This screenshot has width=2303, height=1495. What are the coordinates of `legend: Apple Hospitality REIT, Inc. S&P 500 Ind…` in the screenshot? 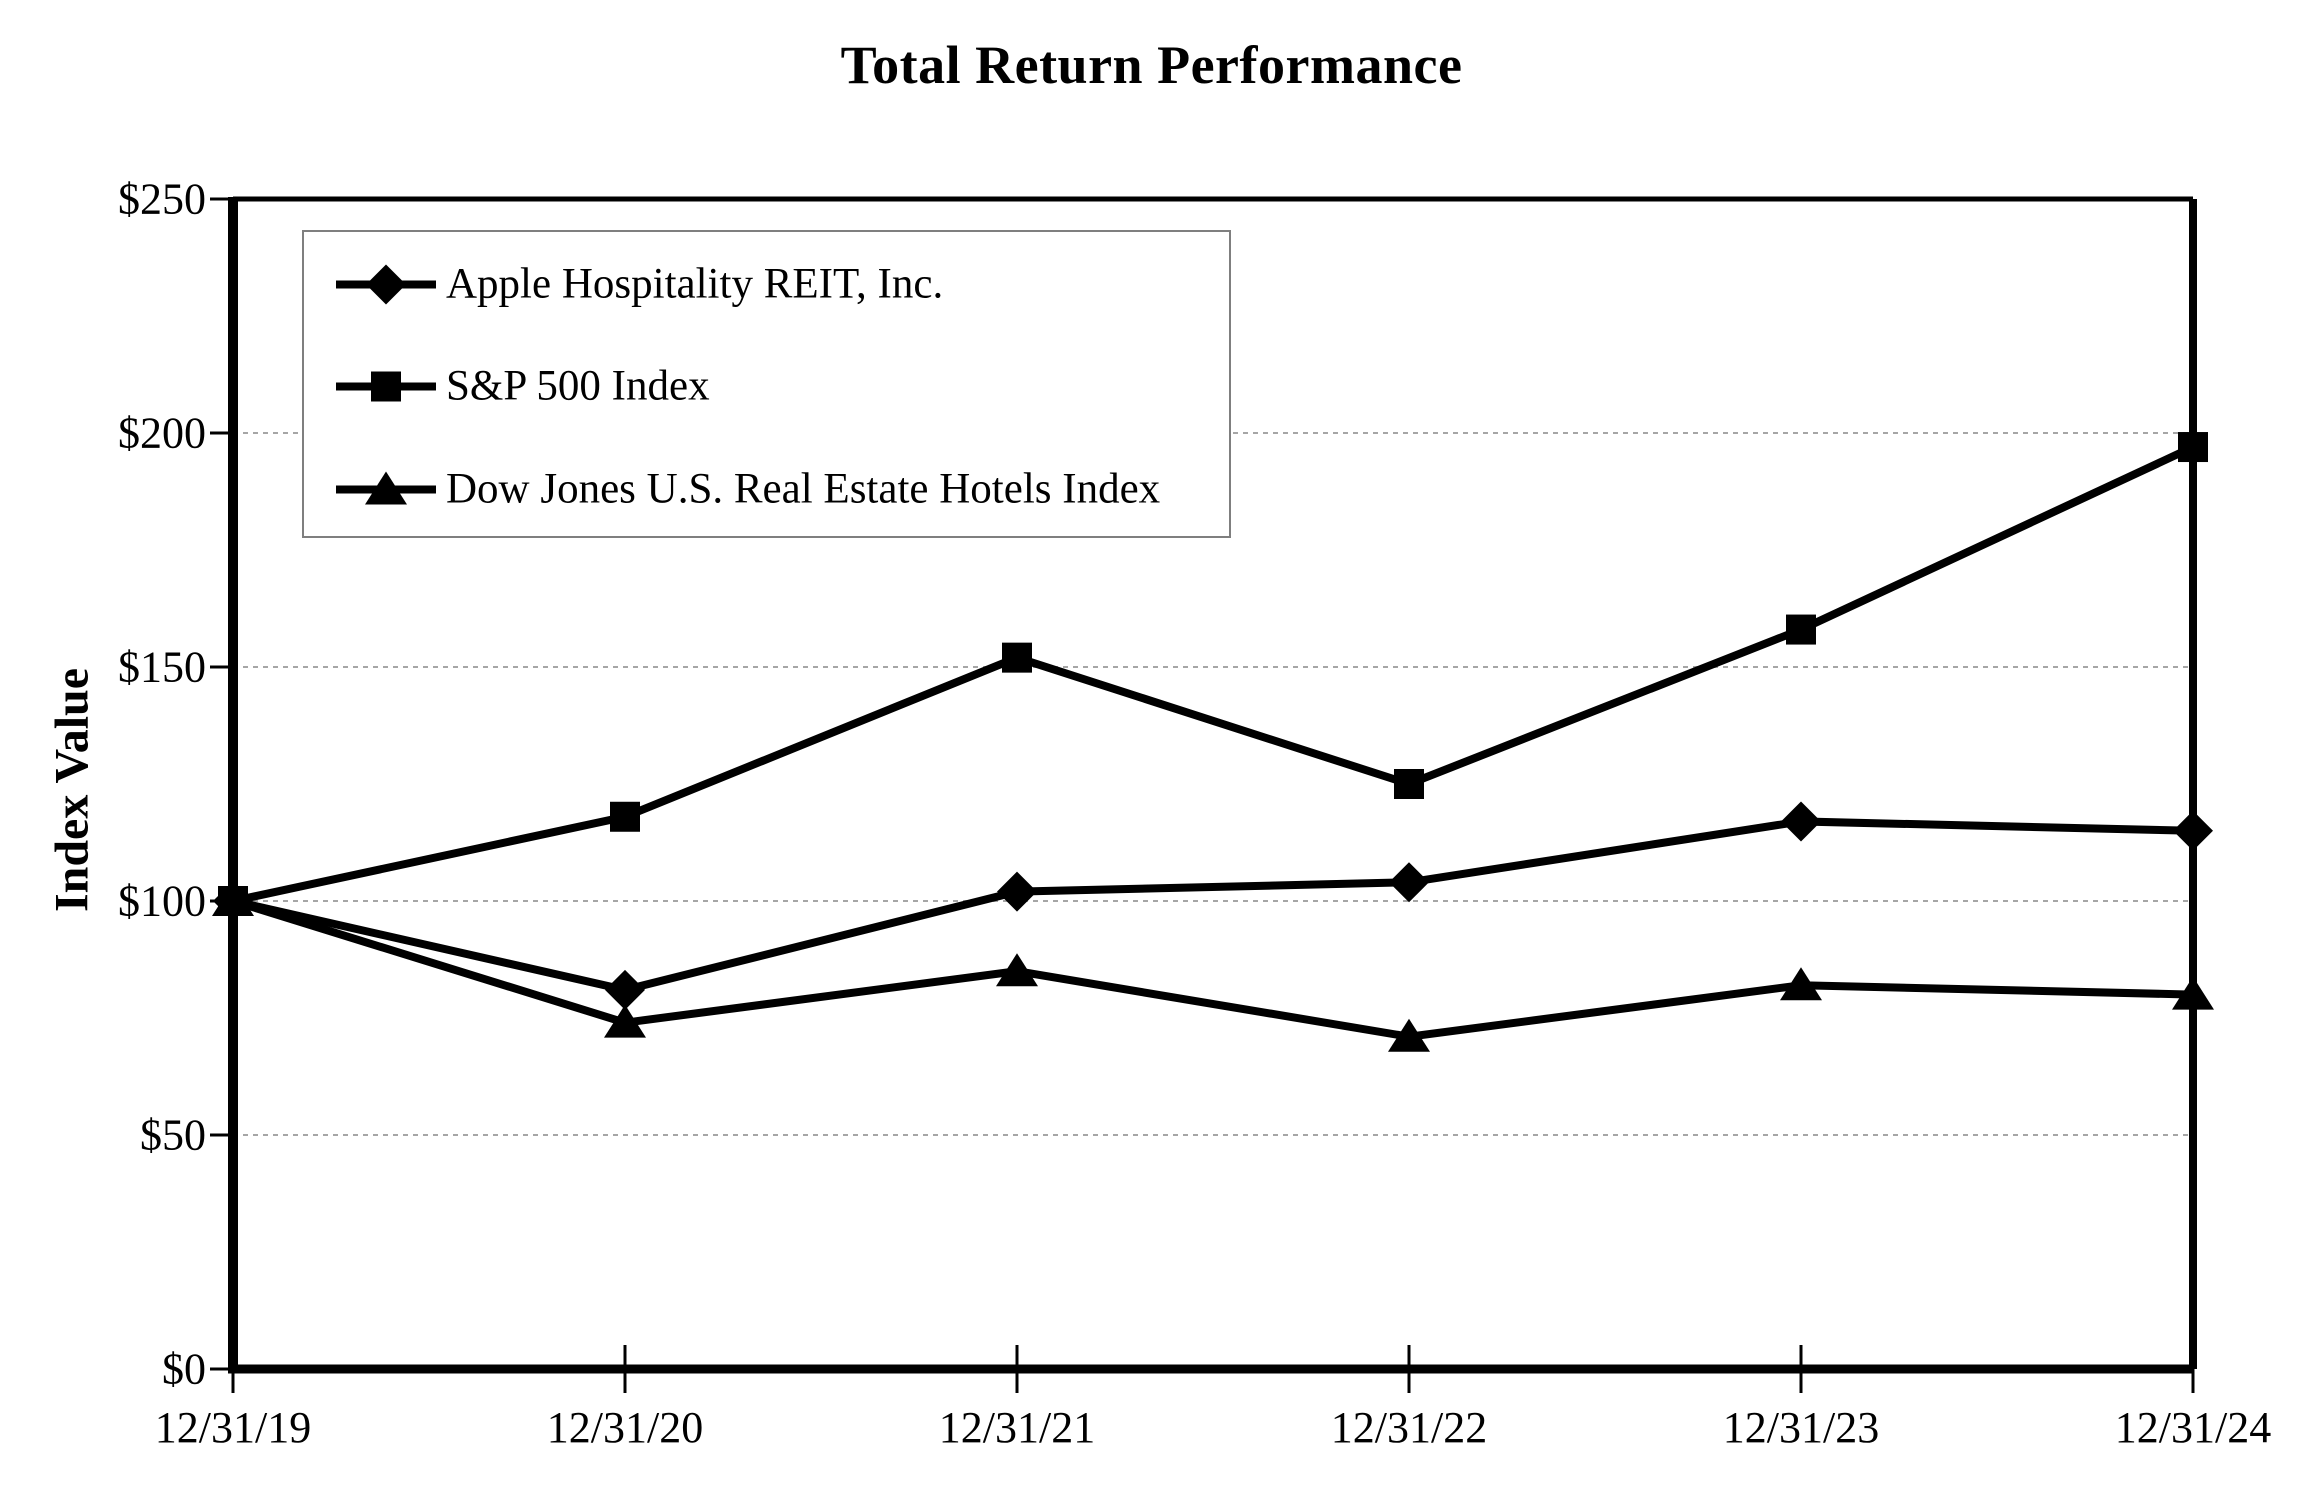 It's located at (766, 384).